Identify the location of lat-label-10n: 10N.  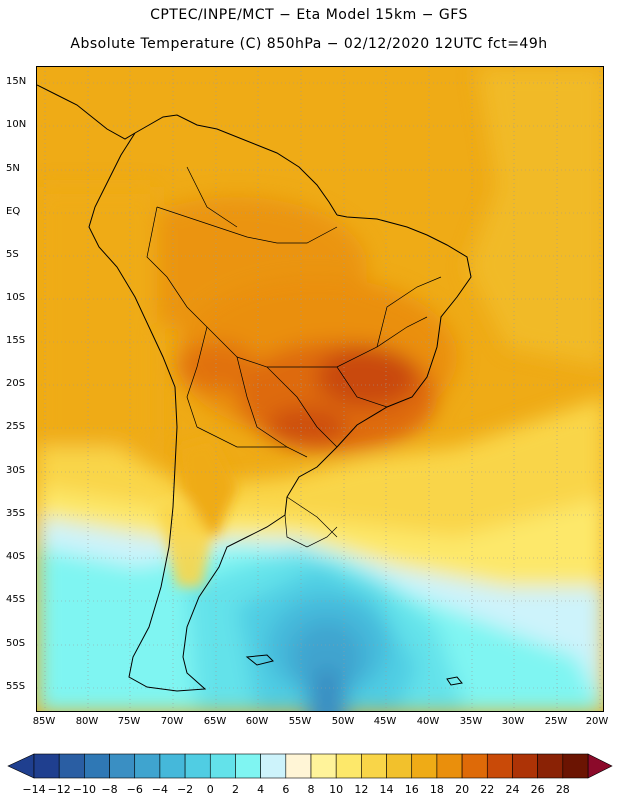
(16, 124).